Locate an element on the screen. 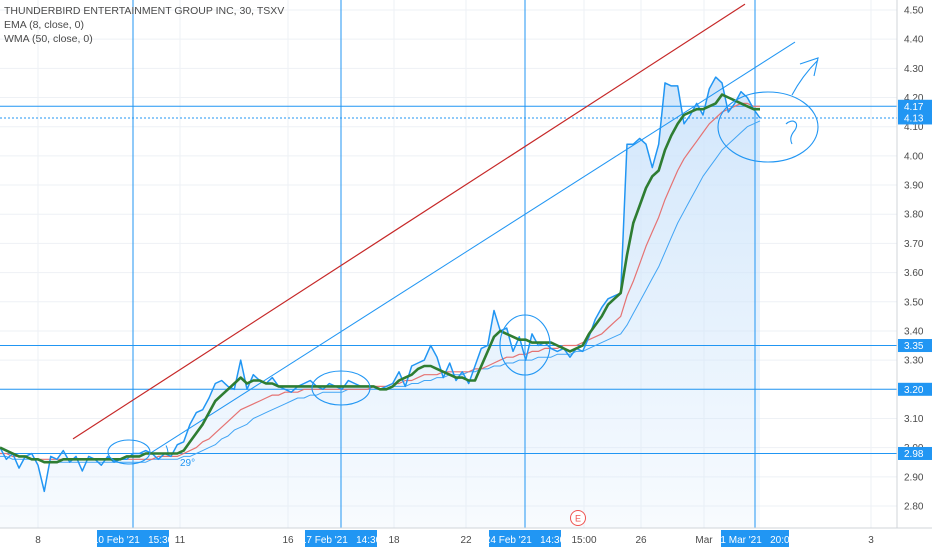 This screenshot has width=932, height=550. time-axis-bg is located at coordinates (466, 539).